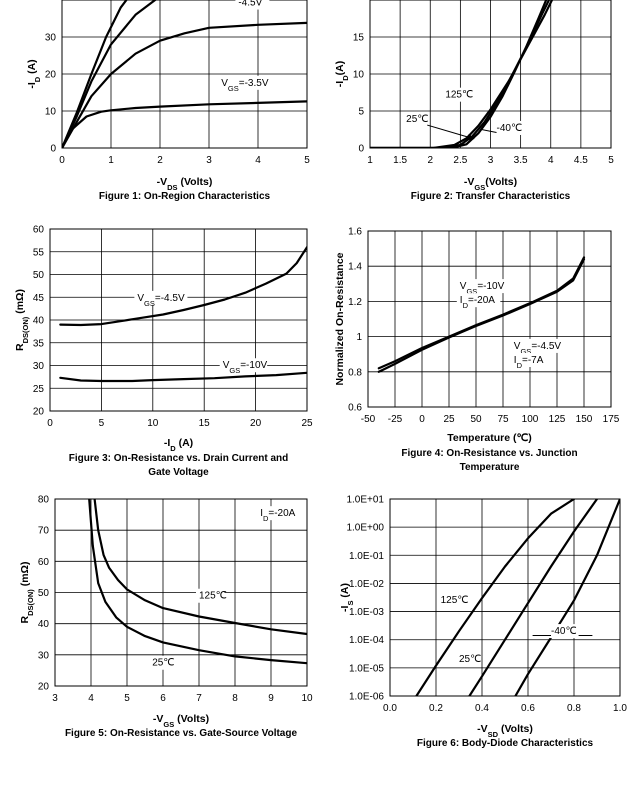 The image size is (641, 799). What do you see at coordinates (39, 389) in the screenshot?
I see `y-tick-label: 25` at bounding box center [39, 389].